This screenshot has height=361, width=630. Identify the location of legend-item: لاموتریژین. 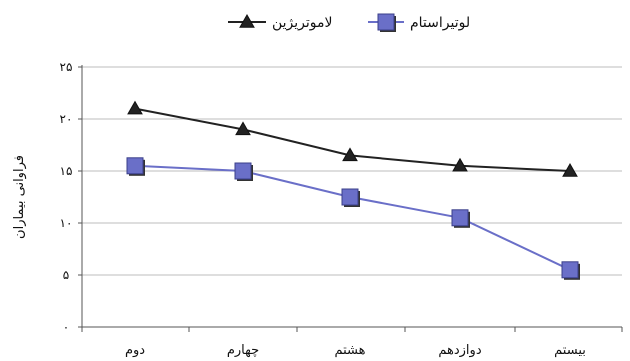
(280, 22).